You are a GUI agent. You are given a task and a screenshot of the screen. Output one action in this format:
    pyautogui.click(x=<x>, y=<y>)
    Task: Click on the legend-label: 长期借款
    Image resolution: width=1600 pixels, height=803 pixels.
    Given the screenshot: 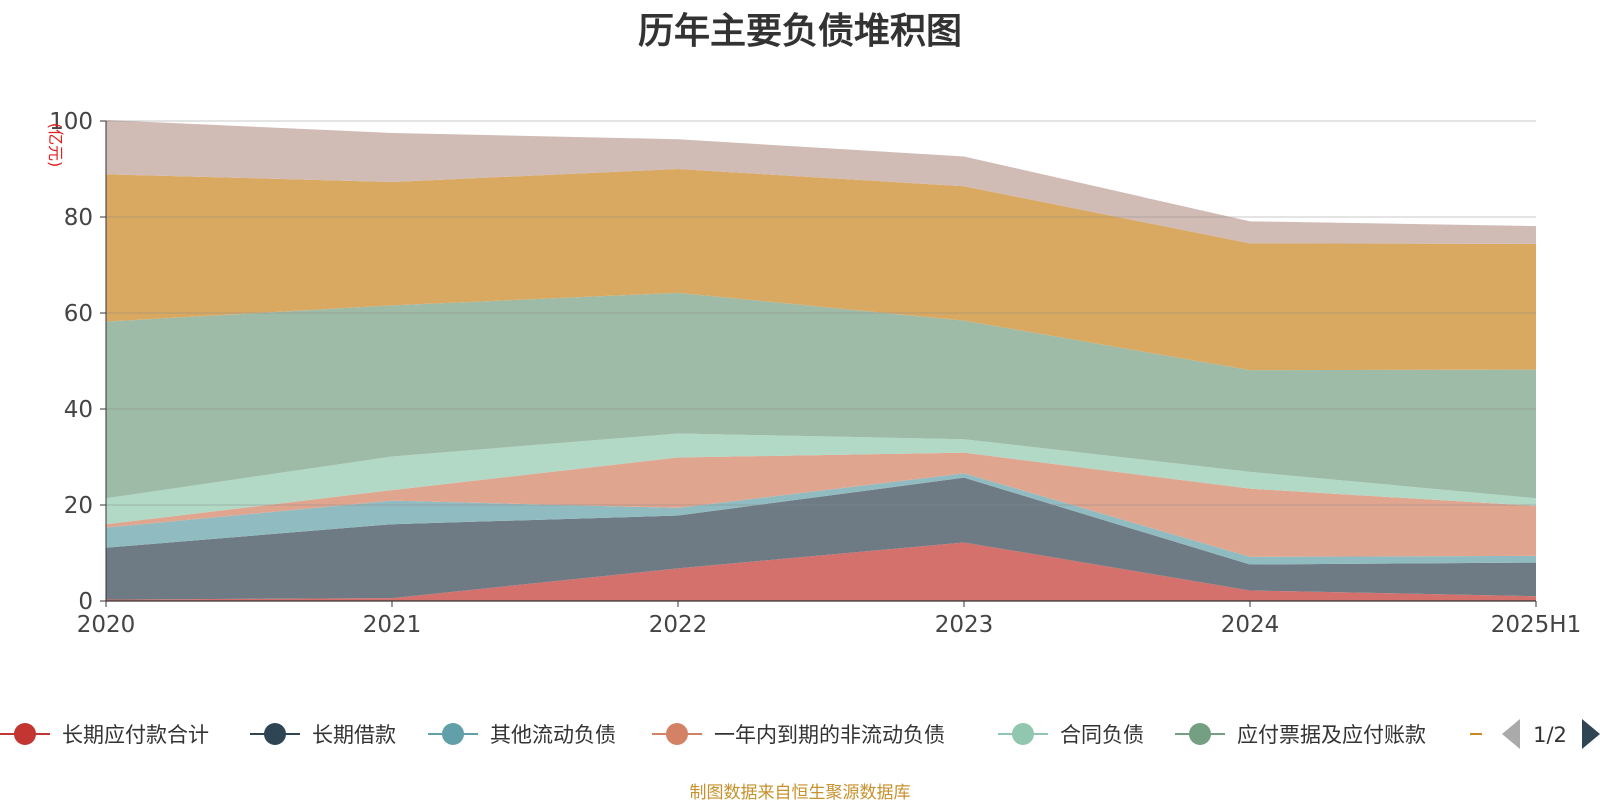 What is the action you would take?
    pyautogui.click(x=354, y=735)
    